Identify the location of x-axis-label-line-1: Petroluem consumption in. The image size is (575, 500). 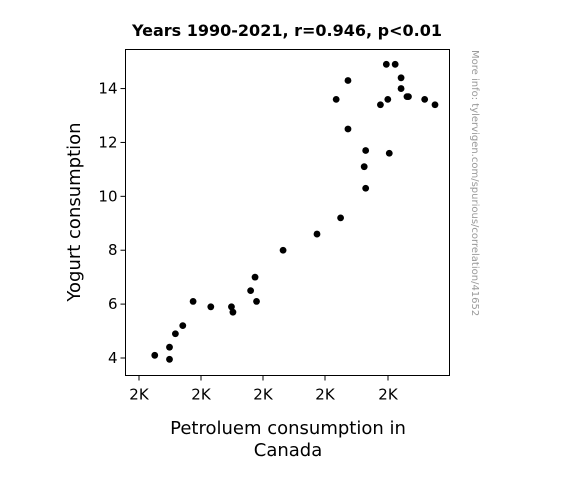
(288, 428).